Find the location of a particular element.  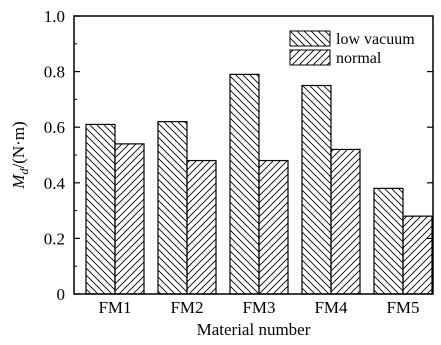

bar-fm2-normal is located at coordinates (201, 227).